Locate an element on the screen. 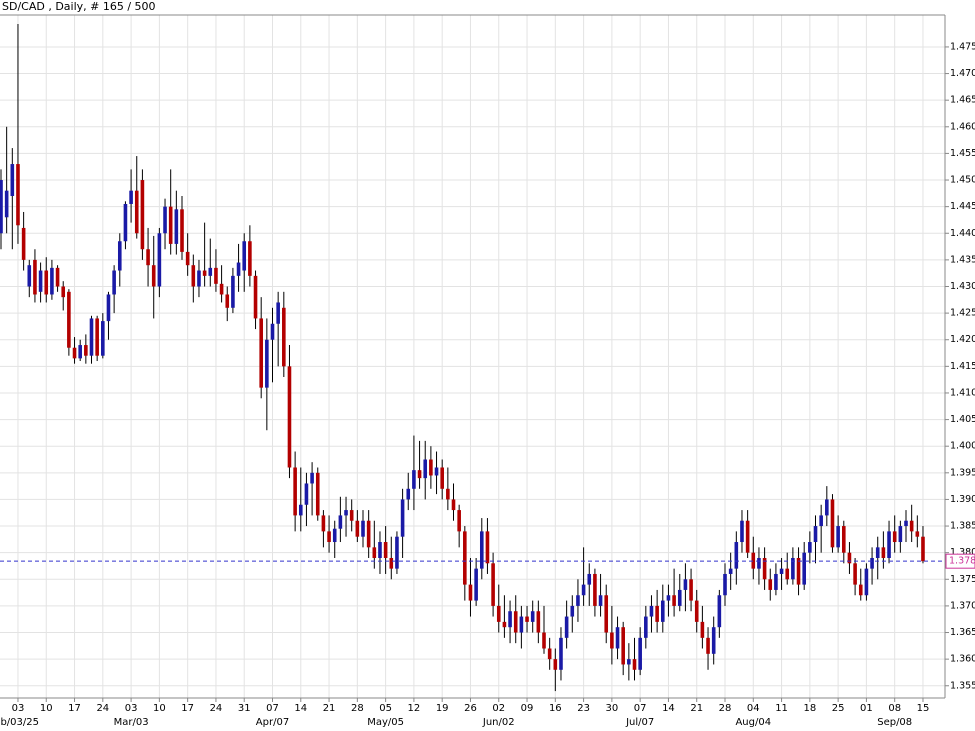 The height and width of the screenshot is (731, 975). y-tick-label: 1.365 is located at coordinates (962, 632).